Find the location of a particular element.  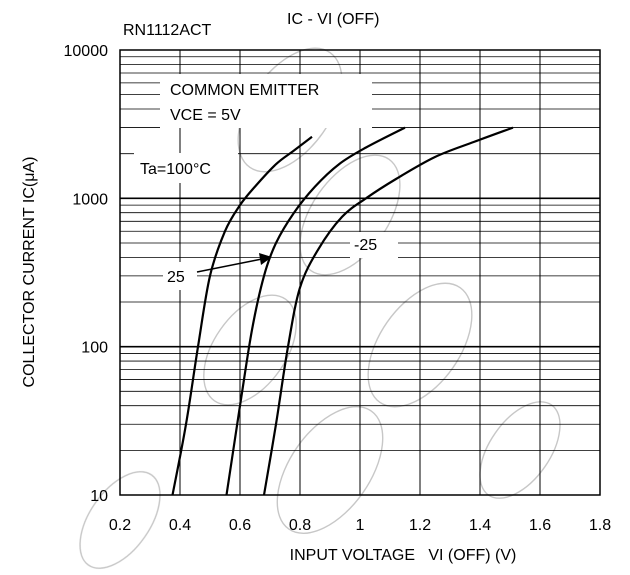

ta-label-box is located at coordinates (186, 168).